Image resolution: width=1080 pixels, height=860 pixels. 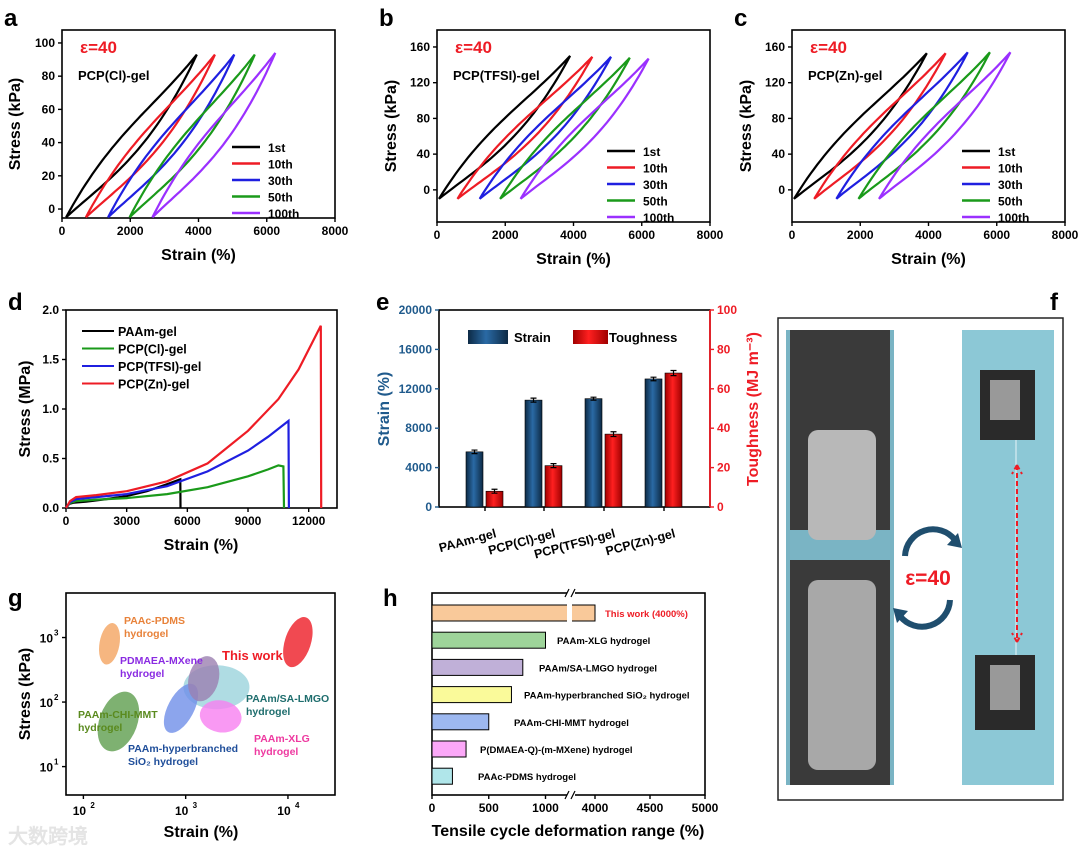 What do you see at coordinates (724, 349) in the screenshot?
I see `y-right-tick-label: 80` at bounding box center [724, 349].